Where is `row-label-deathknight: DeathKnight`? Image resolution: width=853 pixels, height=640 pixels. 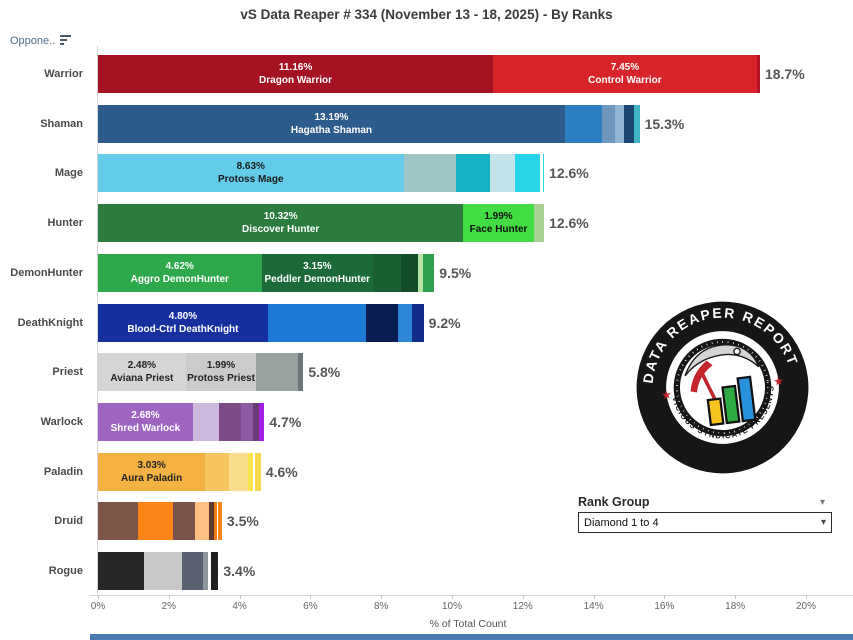
row-label-deathknight: DeathKnight is located at coordinates (50, 323).